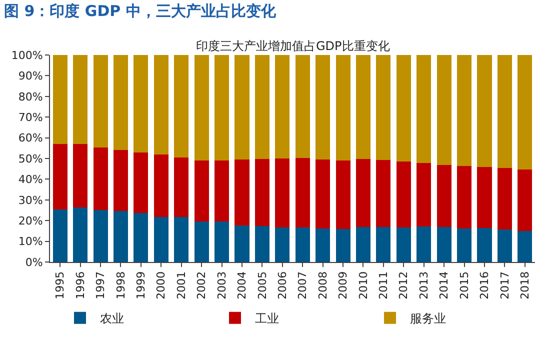 The width and height of the screenshot is (550, 345). I want to click on x-tick-label: 2002, so click(201, 285).